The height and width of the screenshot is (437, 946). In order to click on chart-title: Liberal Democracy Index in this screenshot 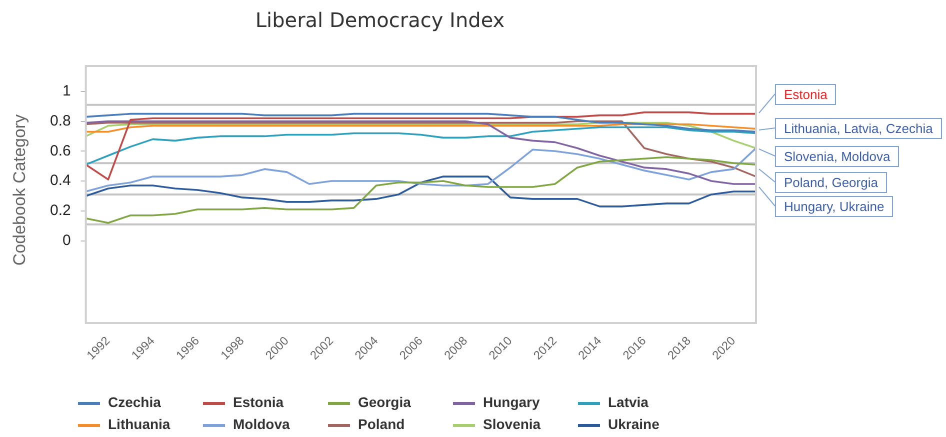, I will do `click(380, 20)`.